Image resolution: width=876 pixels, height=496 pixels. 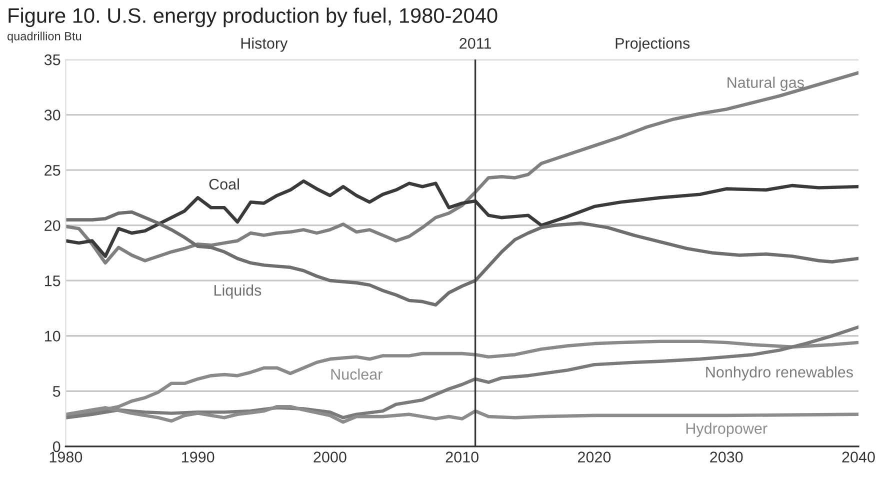 What do you see at coordinates (766, 83) in the screenshot?
I see `series-label: Natural gas` at bounding box center [766, 83].